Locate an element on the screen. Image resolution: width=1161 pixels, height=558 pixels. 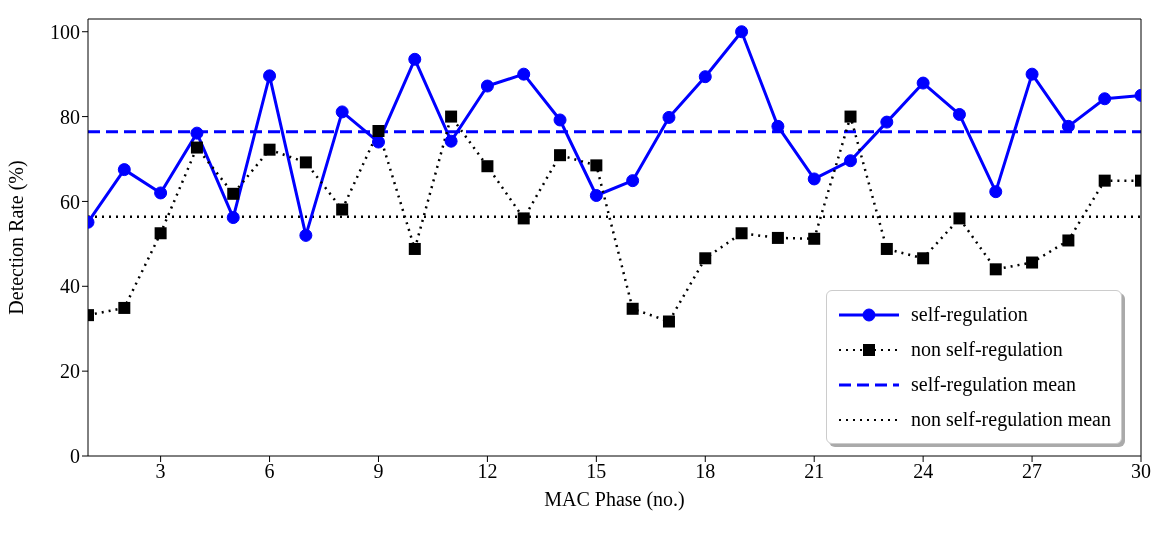
legend-label: non self-regulation is located at coordinates (987, 349).